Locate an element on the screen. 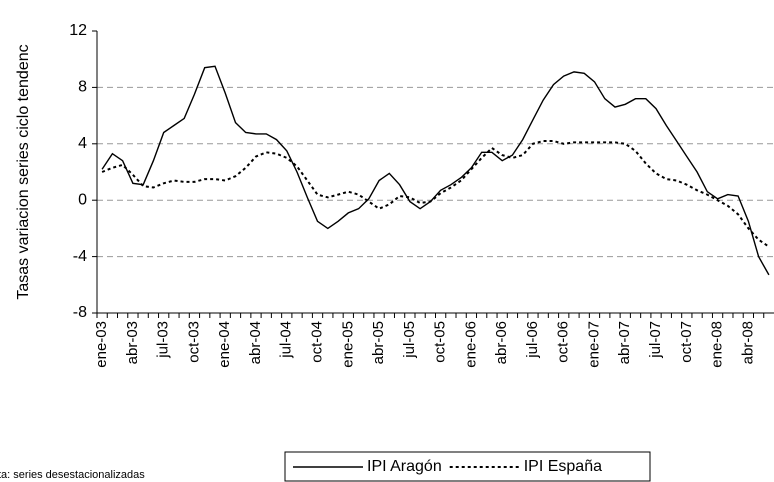 The height and width of the screenshot is (482, 774). x-tick-label: oct-06 is located at coordinates (563, 342).